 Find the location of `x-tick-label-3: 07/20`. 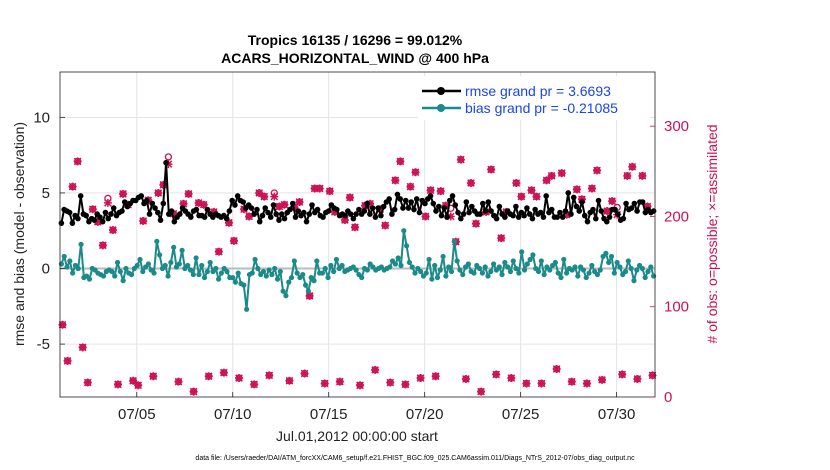

x-tick-label-3: 07/20 is located at coordinates (425, 414).